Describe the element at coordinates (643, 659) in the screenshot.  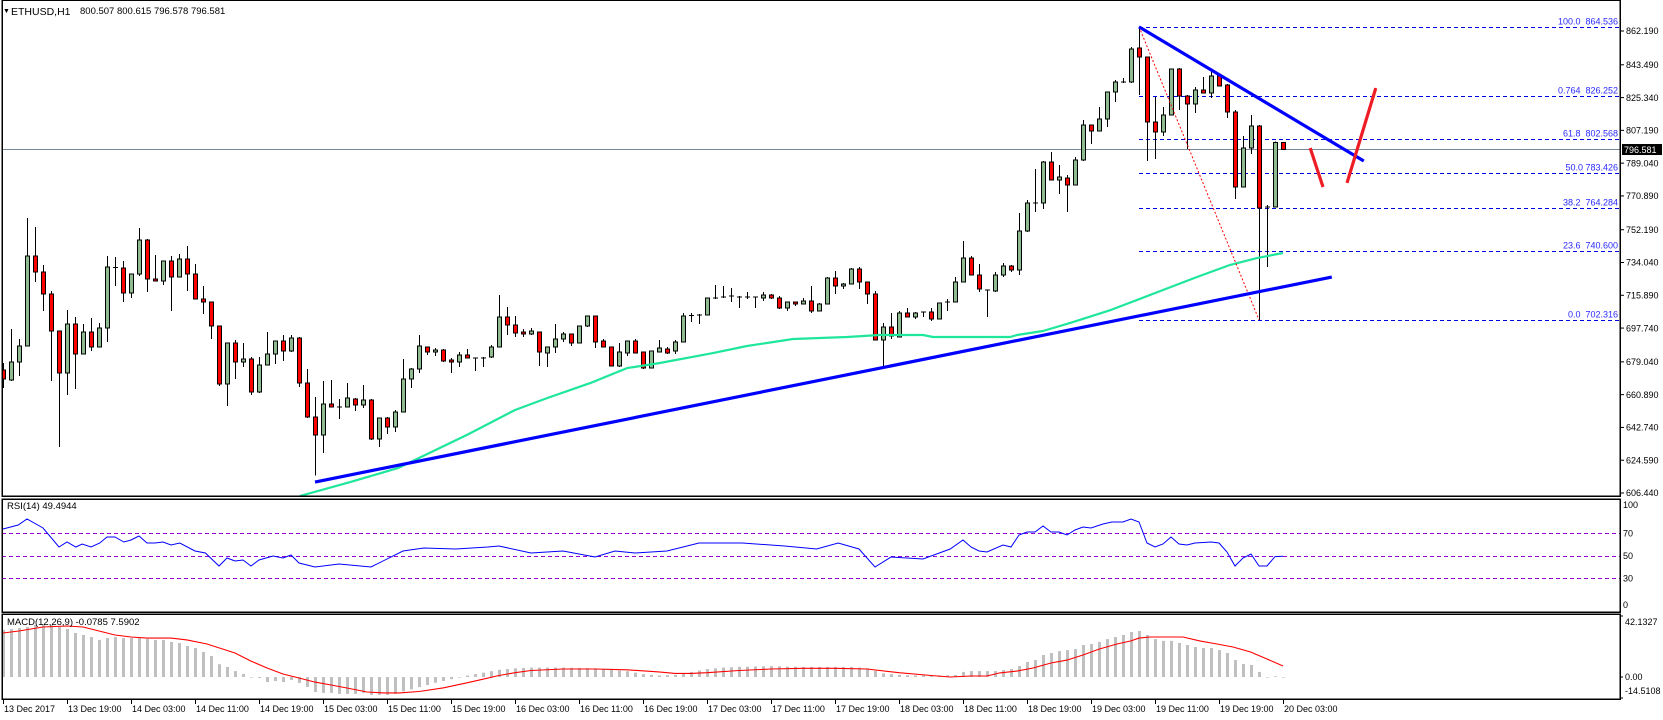
I see `macd-pane-plot` at that location.